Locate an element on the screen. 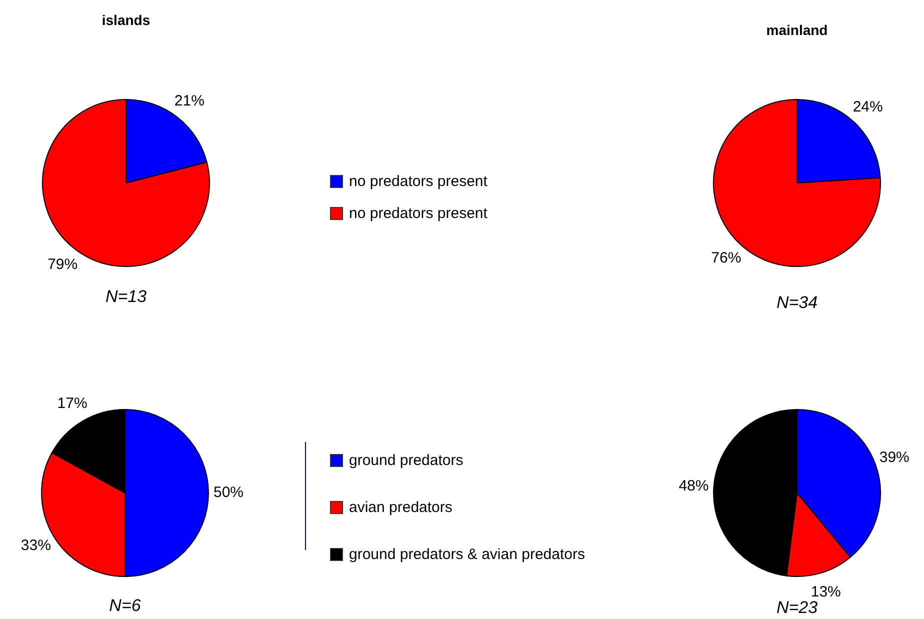 This screenshot has width=924, height=619. text: N=13 is located at coordinates (126, 297).